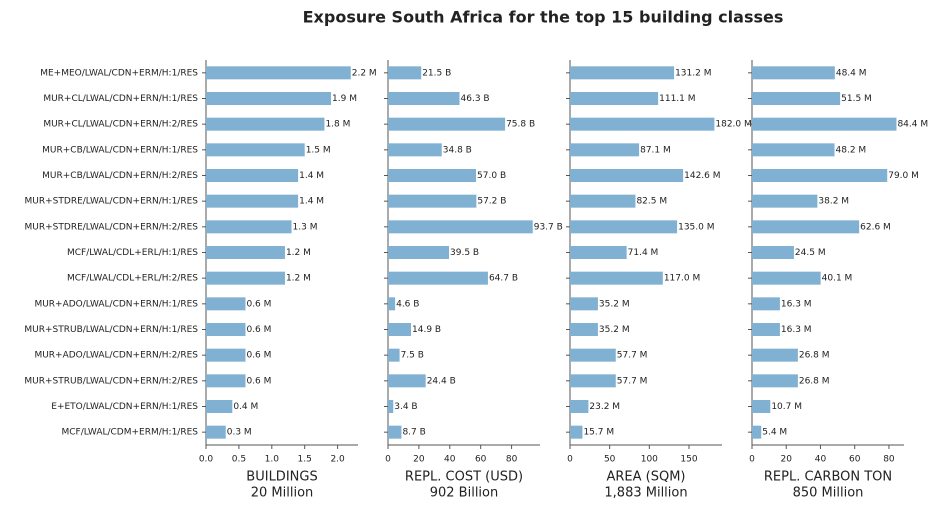  What do you see at coordinates (116, 304) in the screenshot?
I see `y-tick-label: MUR+ADO/LWAL/CDN+ERN/H:1/RES` at bounding box center [116, 304].